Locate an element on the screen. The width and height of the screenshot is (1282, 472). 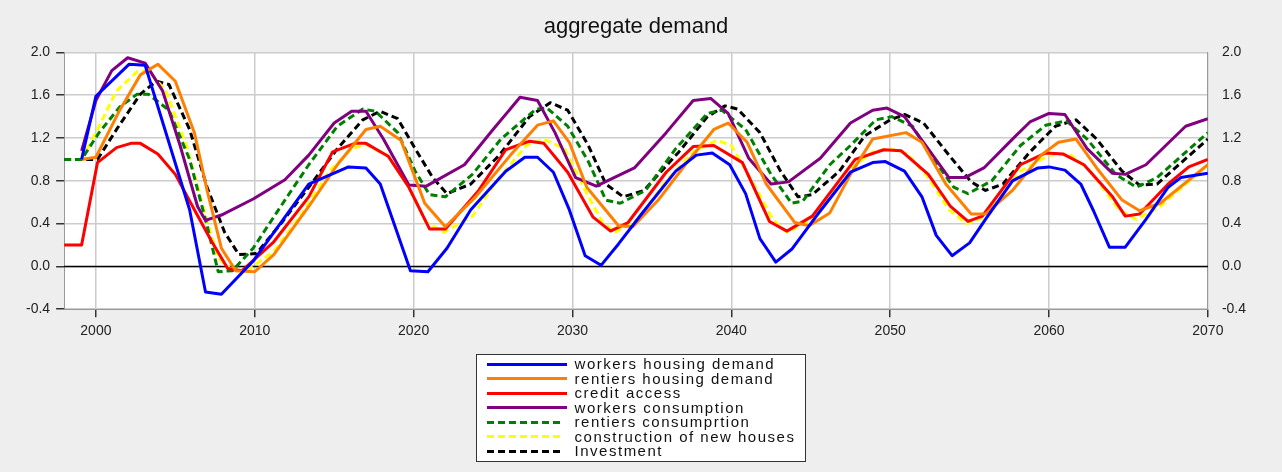
y2-tick-label: 0.0 is located at coordinates (1231, 265).